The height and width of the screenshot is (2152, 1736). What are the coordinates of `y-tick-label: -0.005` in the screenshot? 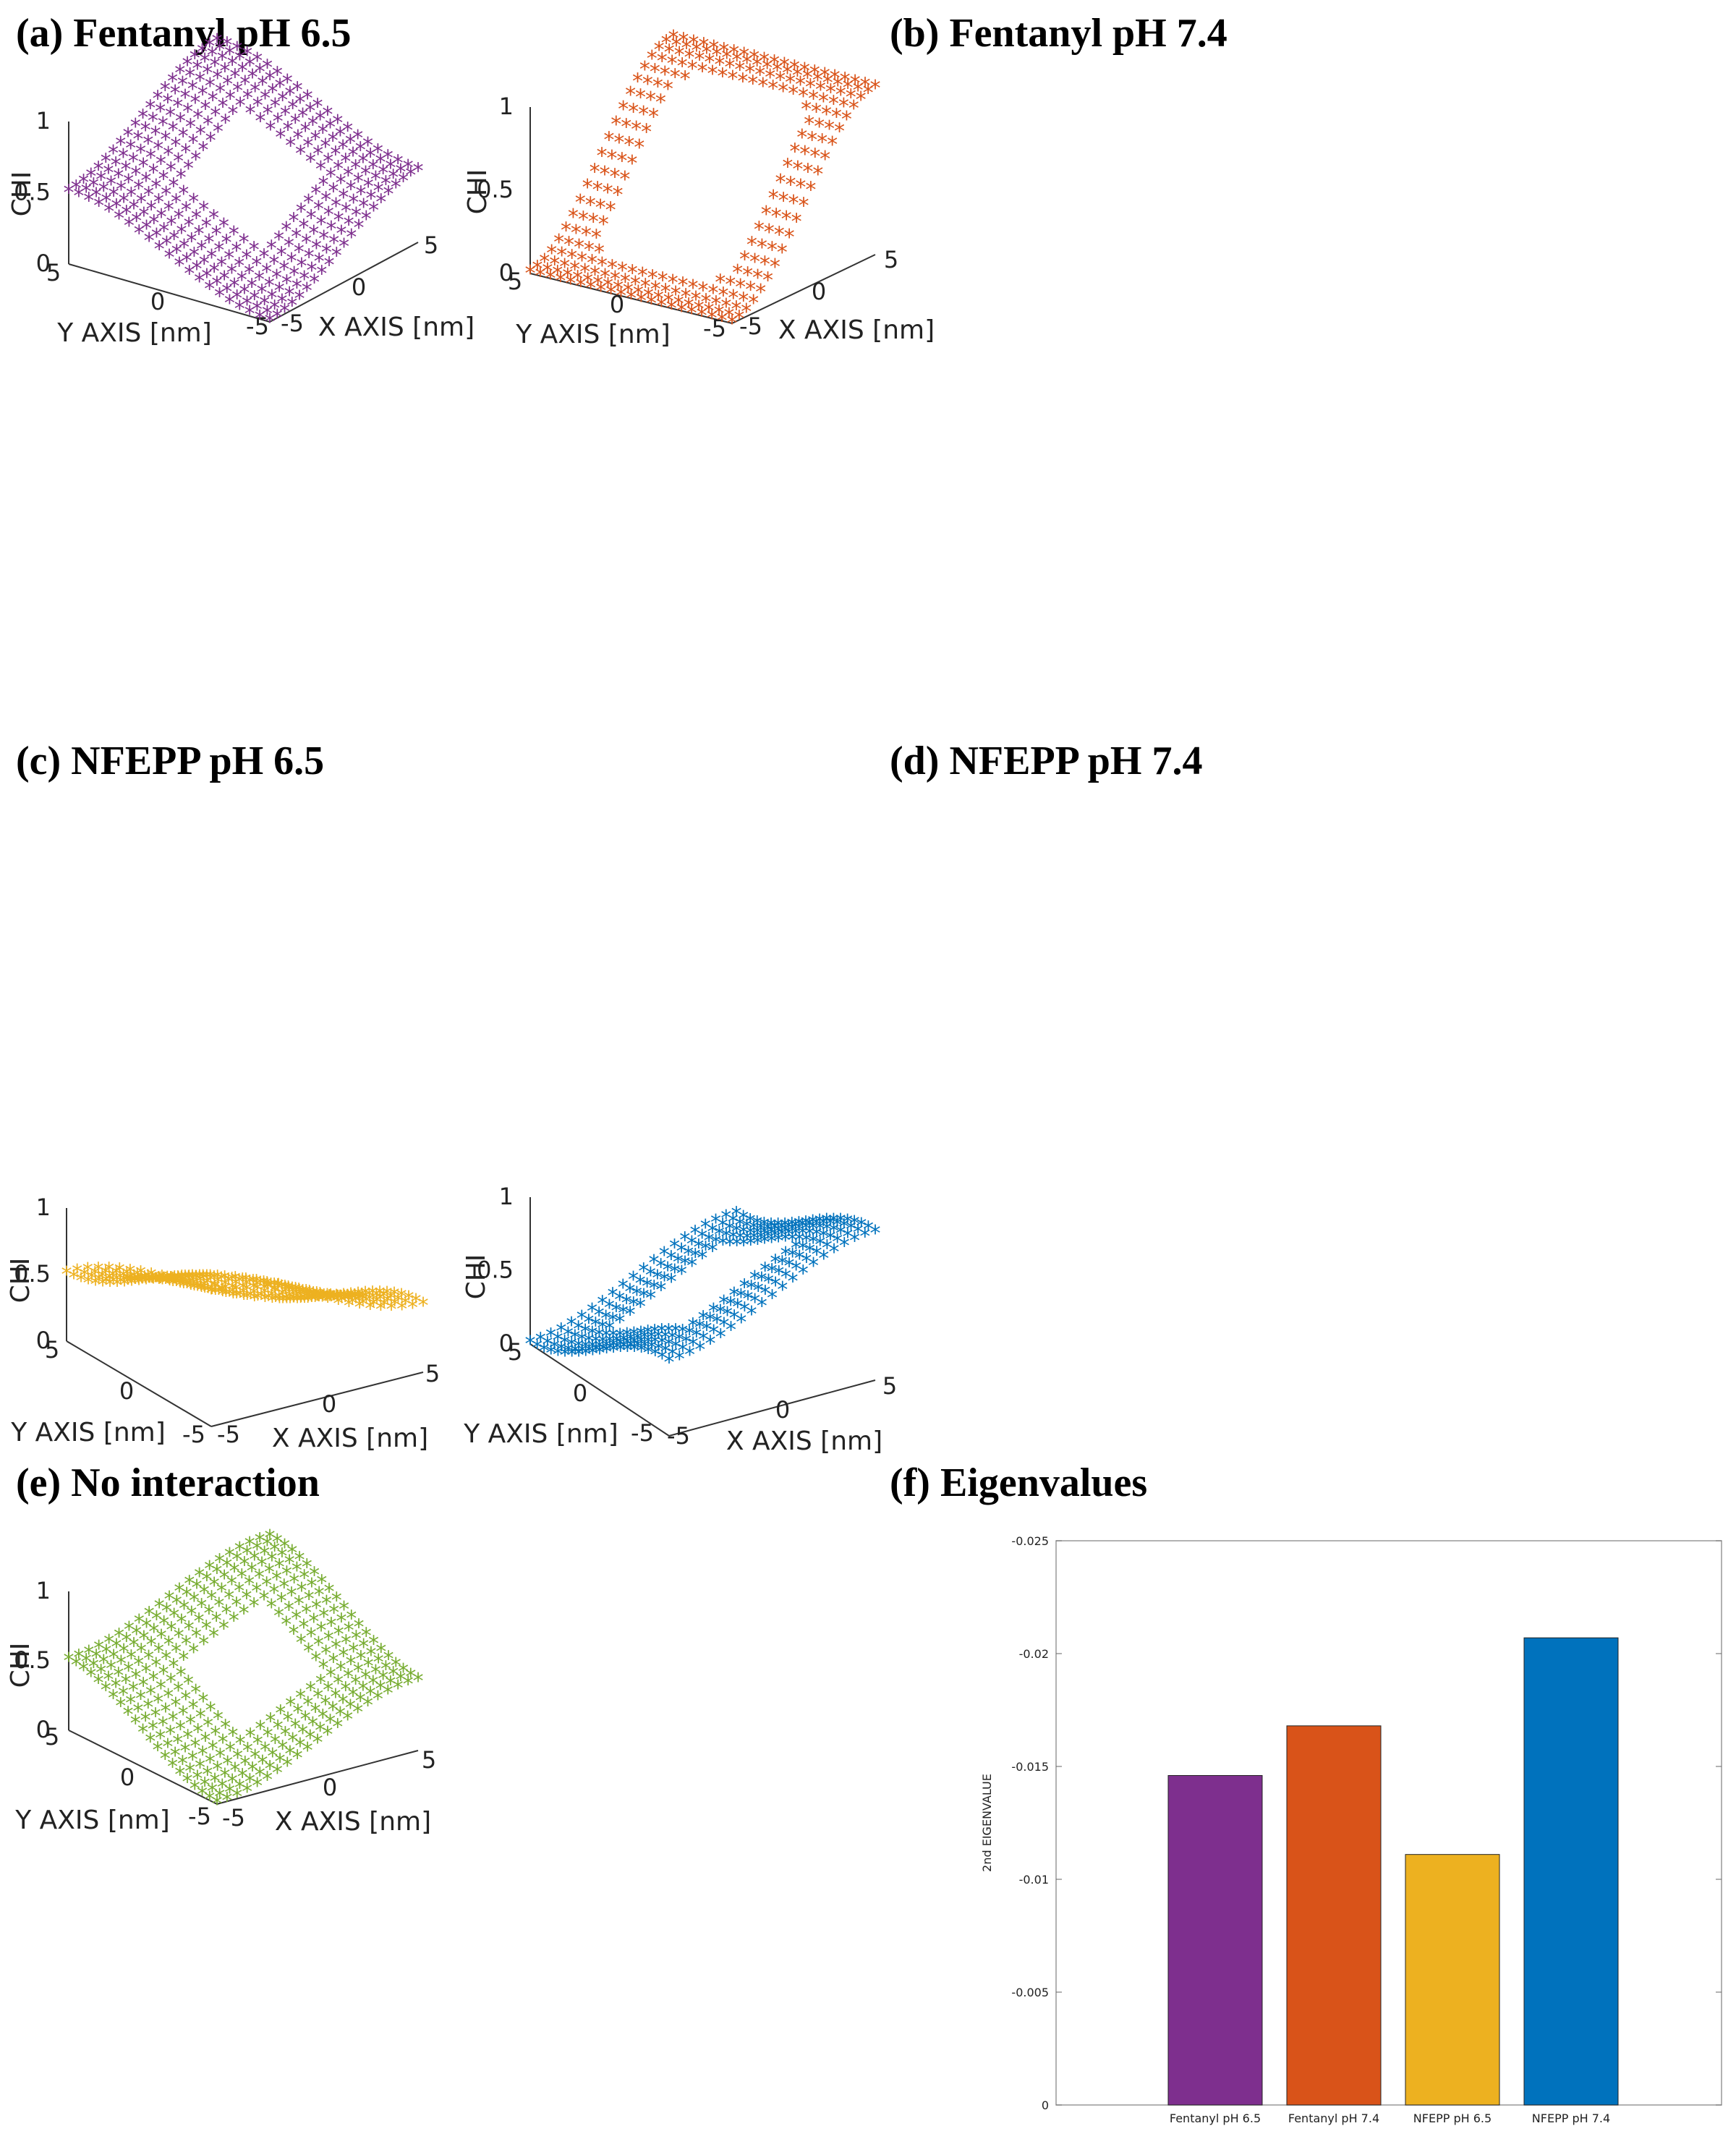 It's located at (1030, 1992).